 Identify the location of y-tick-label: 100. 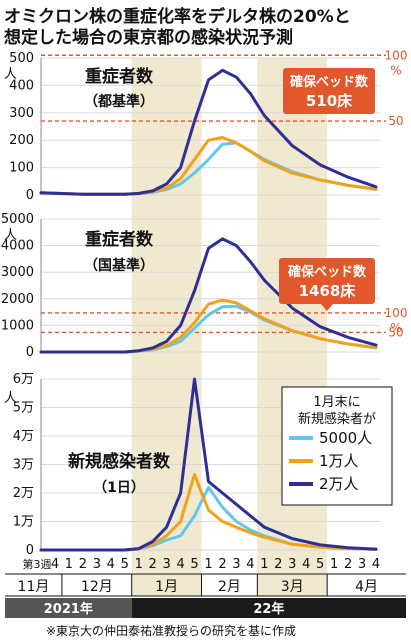
(21, 168).